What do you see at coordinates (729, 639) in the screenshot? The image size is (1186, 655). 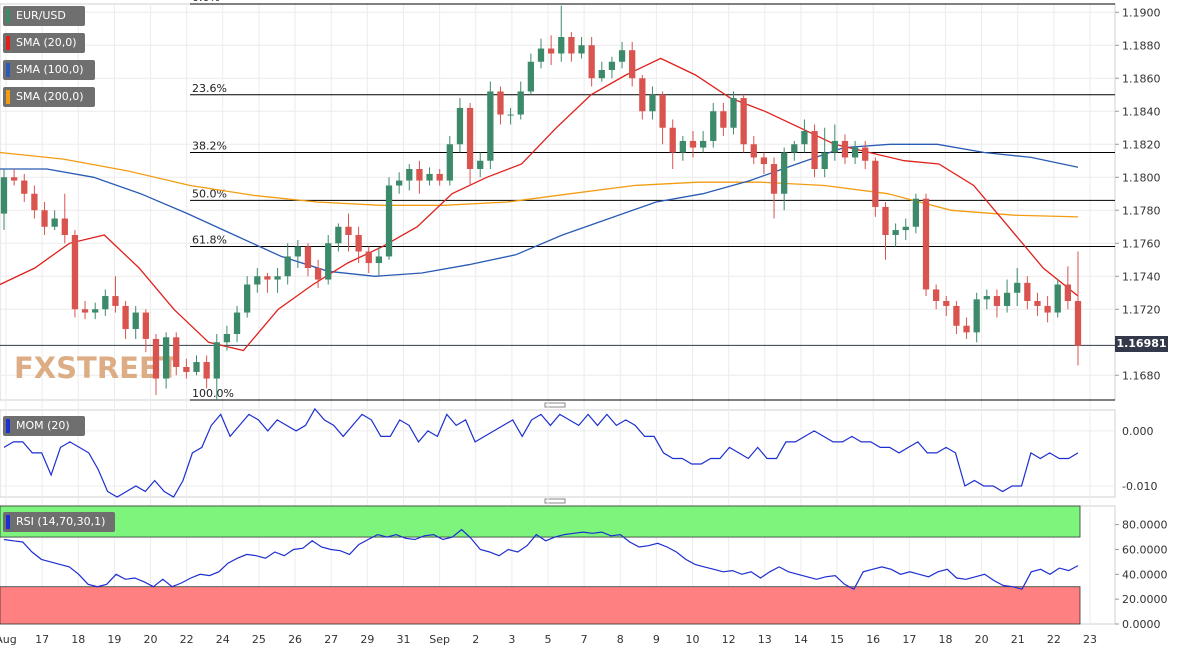 I see `x-tick-label: 12` at bounding box center [729, 639].